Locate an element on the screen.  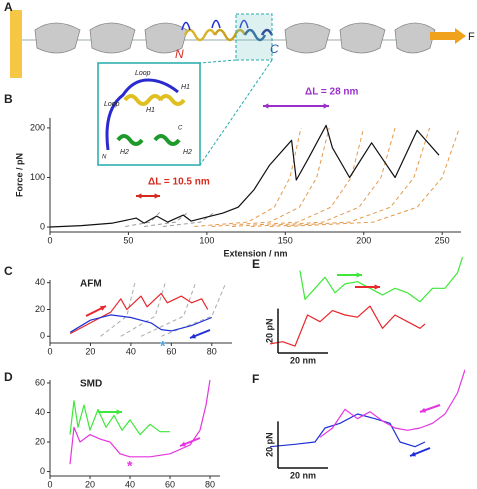
y-tick-label: 200 is located at coordinates (37, 127).